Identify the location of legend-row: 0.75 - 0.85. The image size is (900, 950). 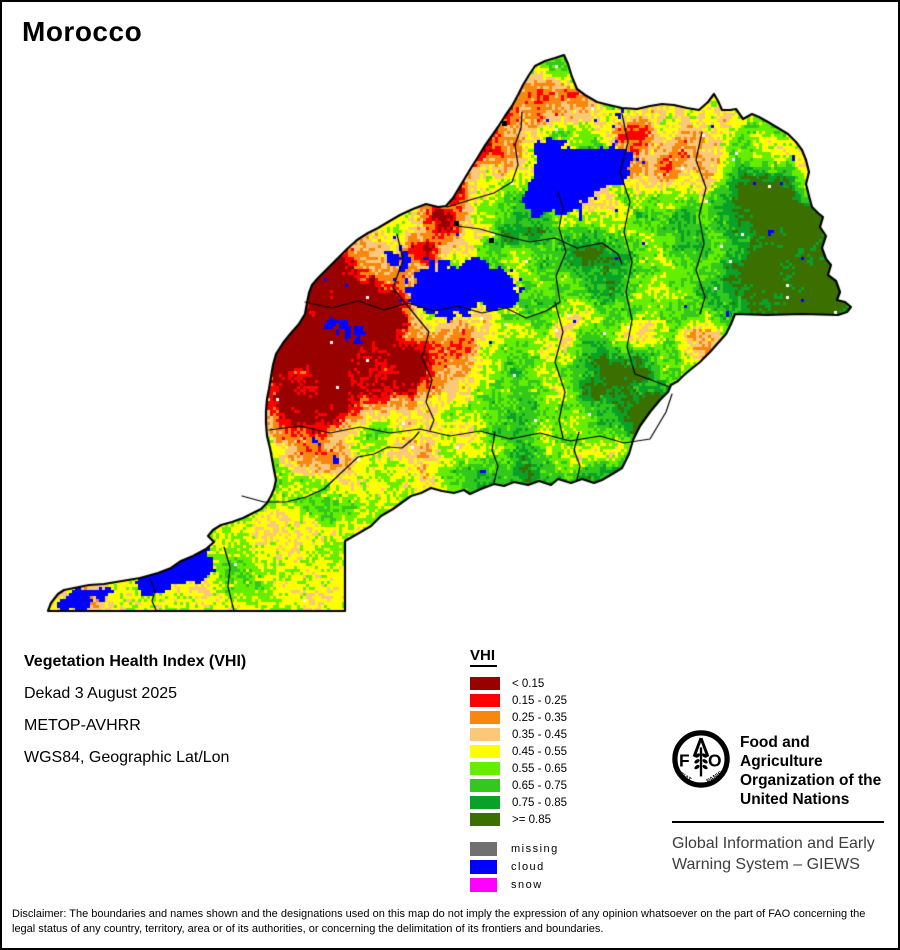
(518, 802).